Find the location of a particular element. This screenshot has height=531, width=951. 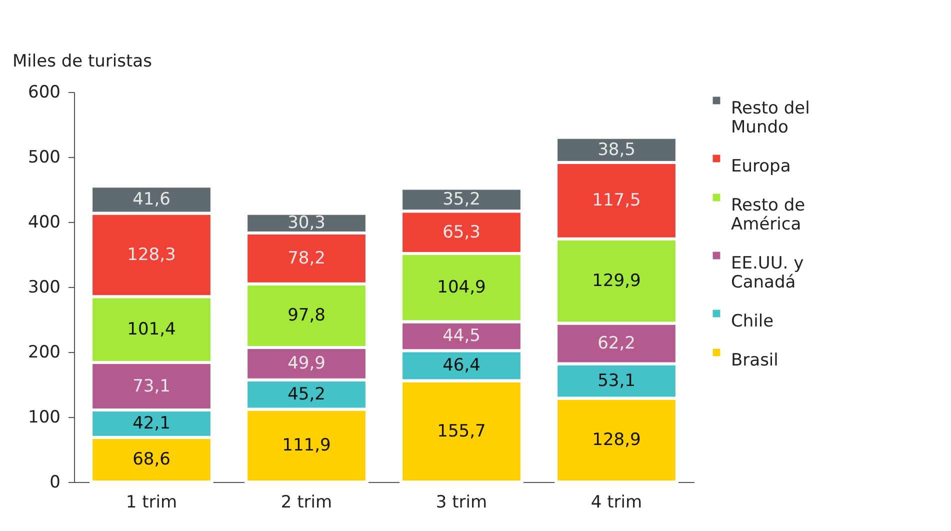

data-label: 45,2 is located at coordinates (307, 394).